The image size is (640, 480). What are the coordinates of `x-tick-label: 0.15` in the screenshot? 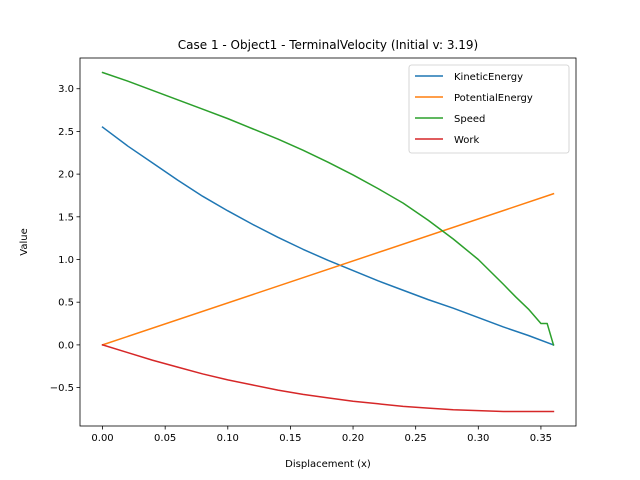 It's located at (290, 438).